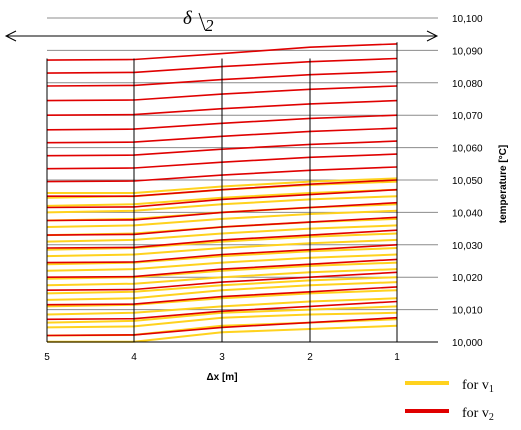  What do you see at coordinates (202, 21) in the screenshot?
I see `fraction-slash` at bounding box center [202, 21].